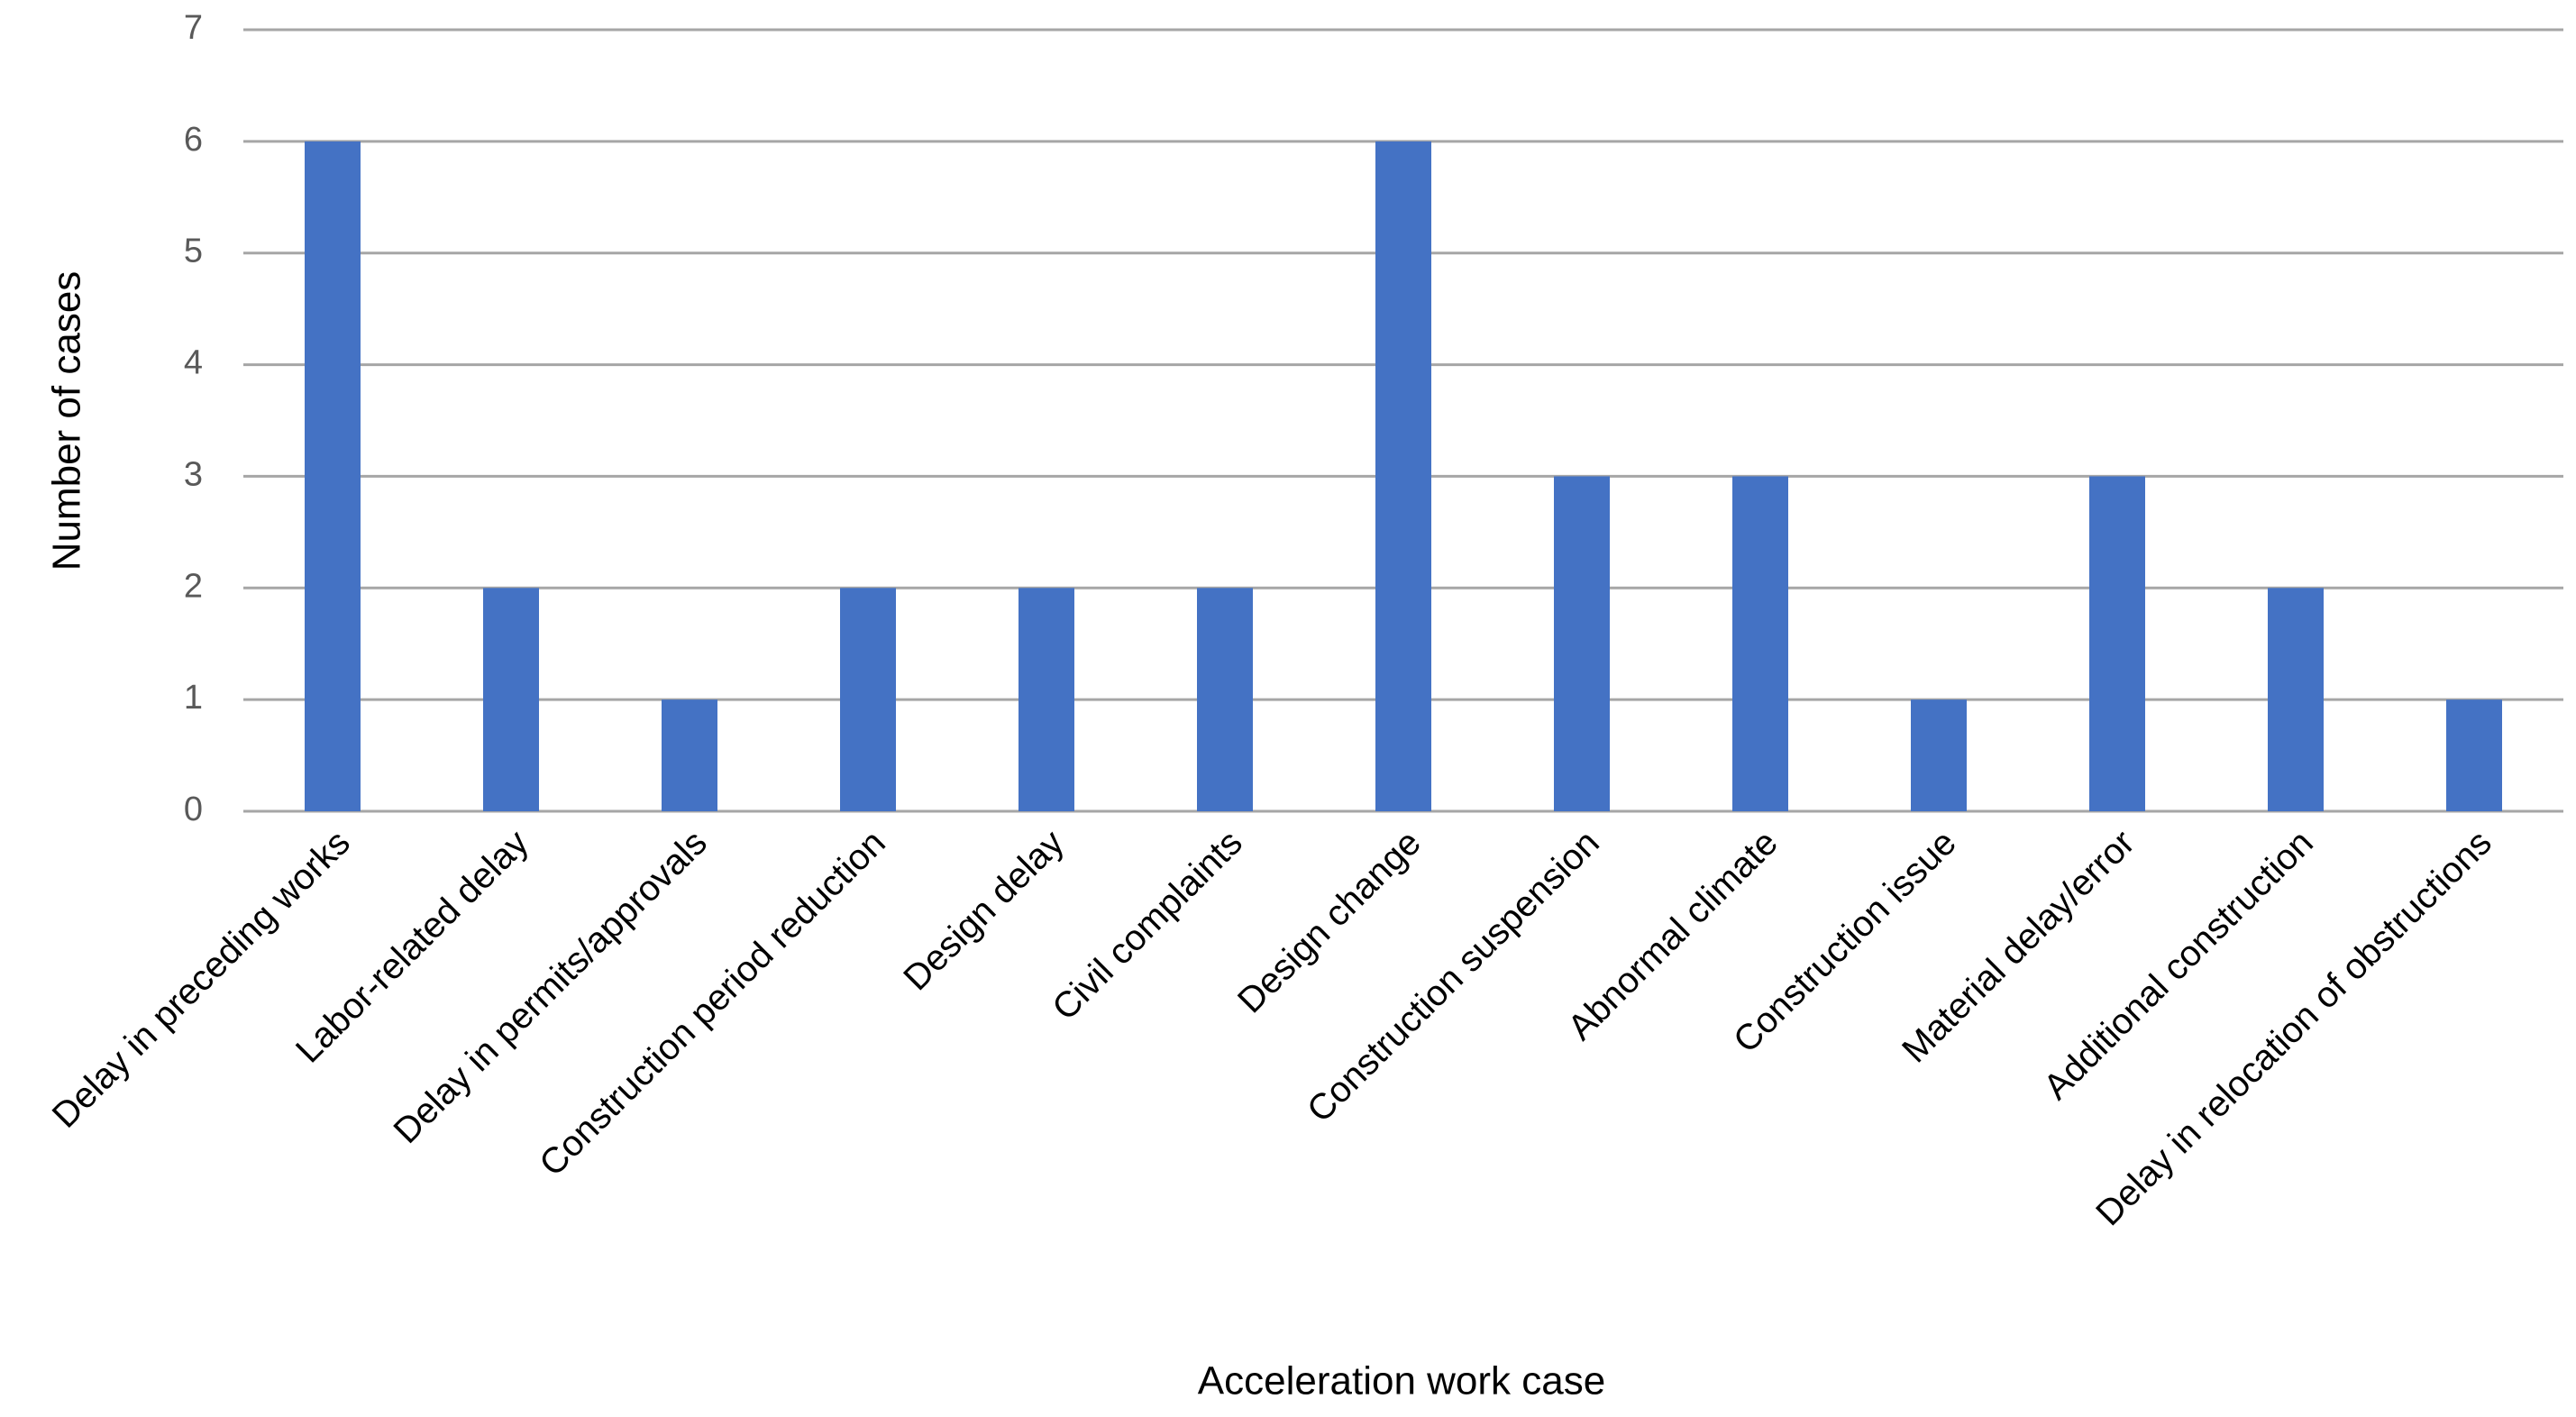  I want to click on x-tick-label: Delay in relocation of obstructions, so click(2293, 1029).